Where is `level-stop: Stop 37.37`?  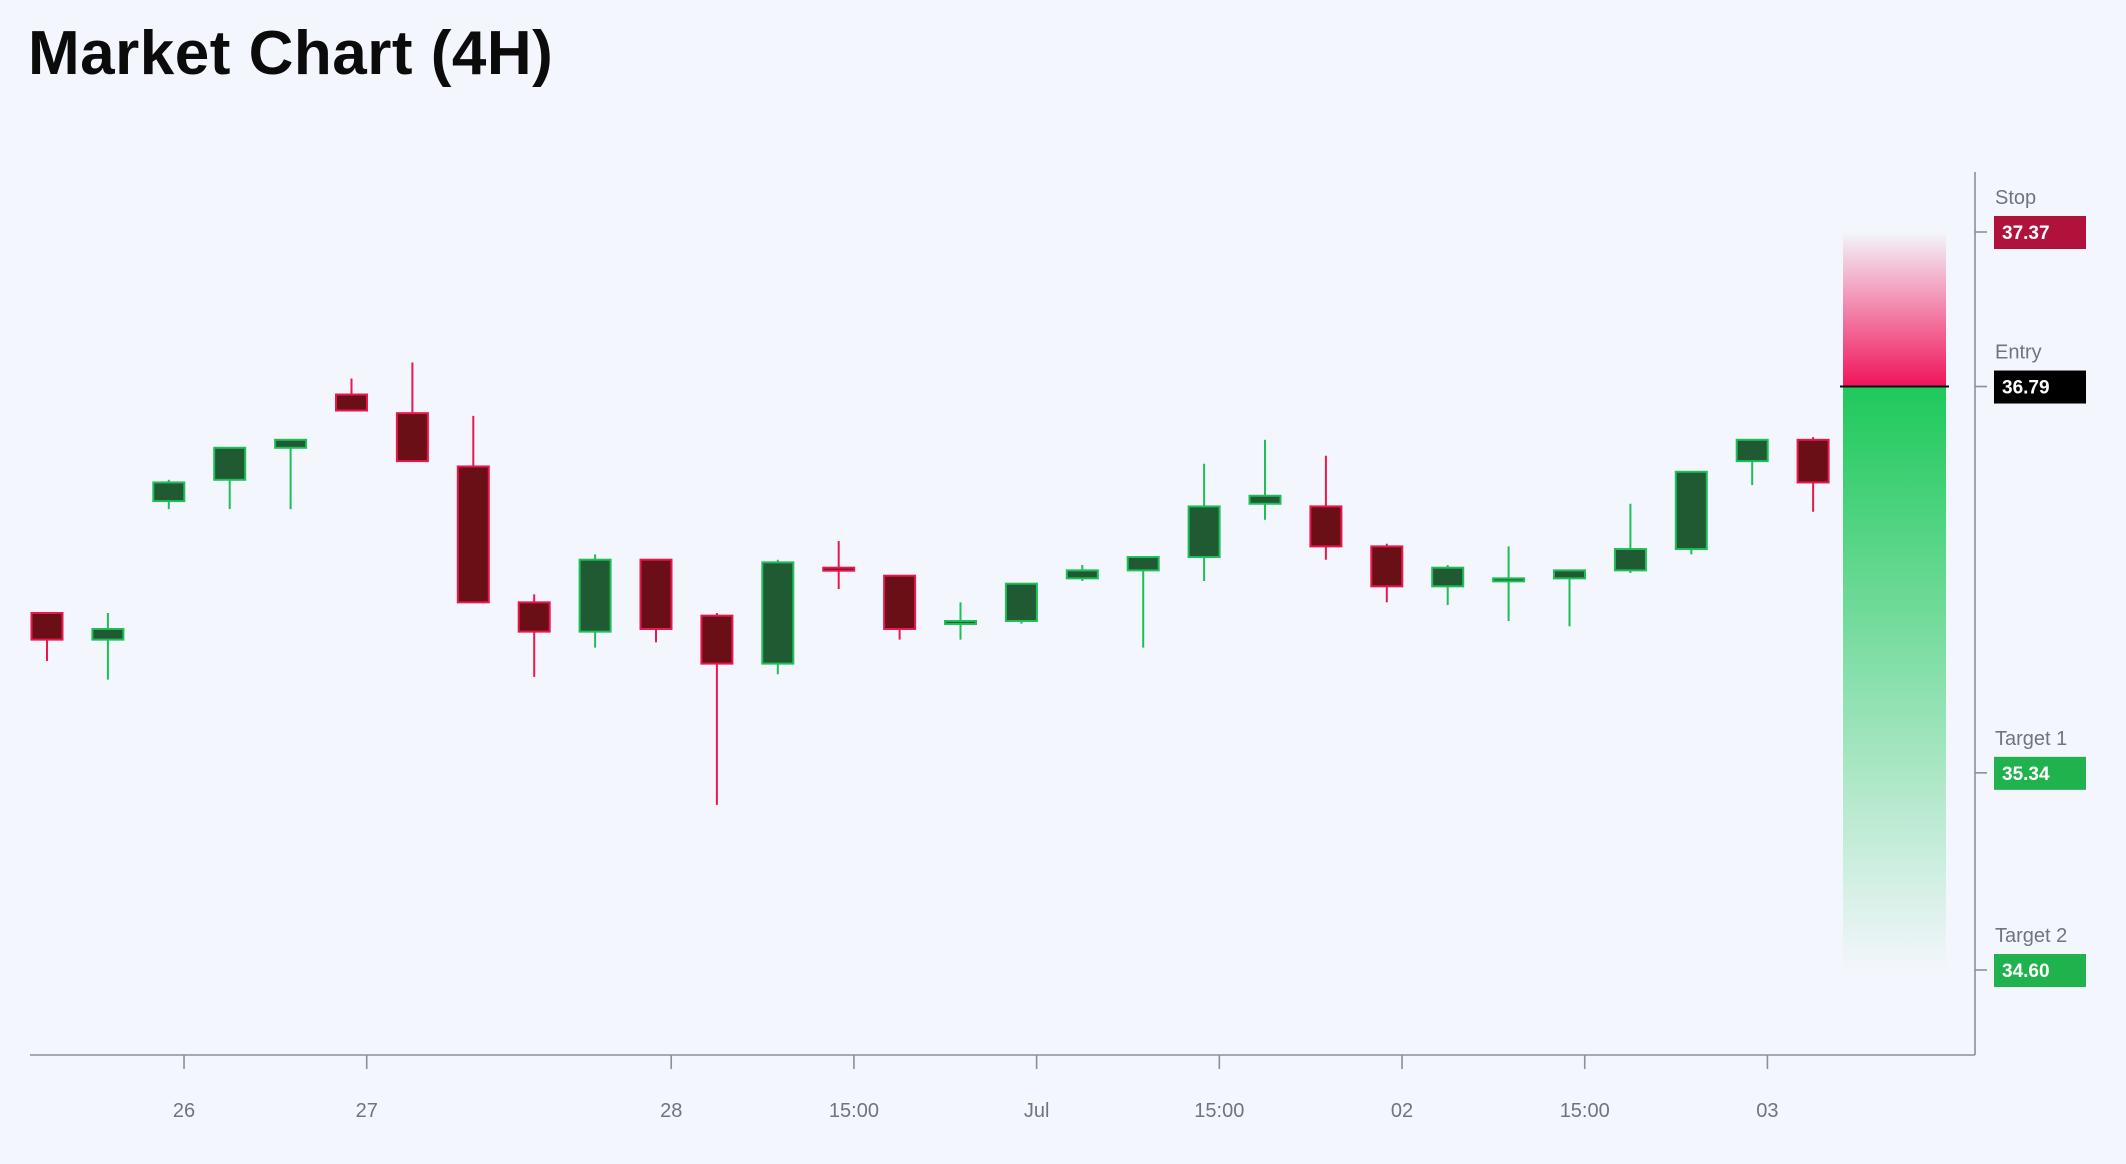
level-stop: Stop 37.37 is located at coordinates (2030, 218).